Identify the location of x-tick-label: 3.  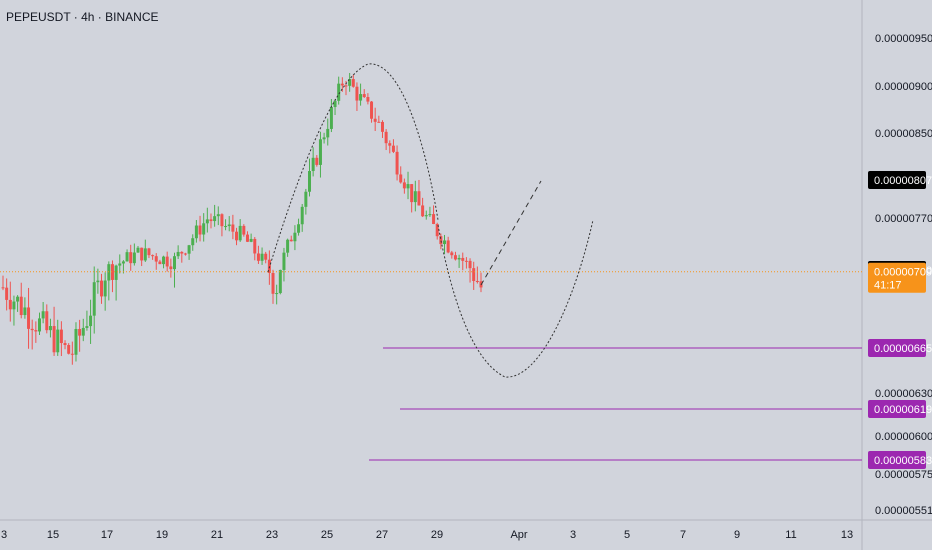
(573, 535).